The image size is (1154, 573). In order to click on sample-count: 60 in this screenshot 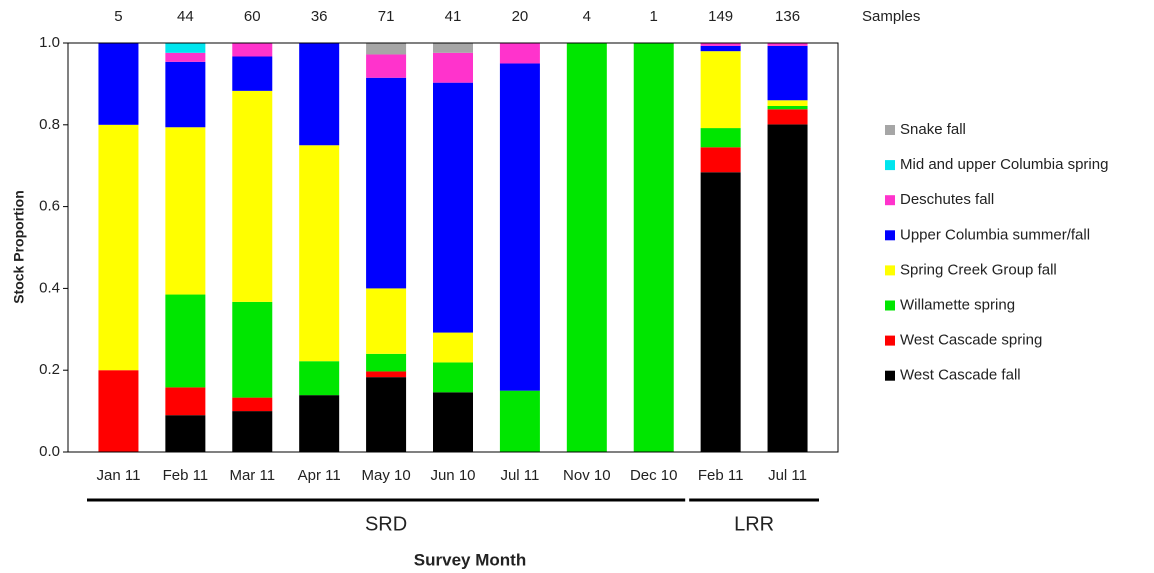, I will do `click(252, 16)`.